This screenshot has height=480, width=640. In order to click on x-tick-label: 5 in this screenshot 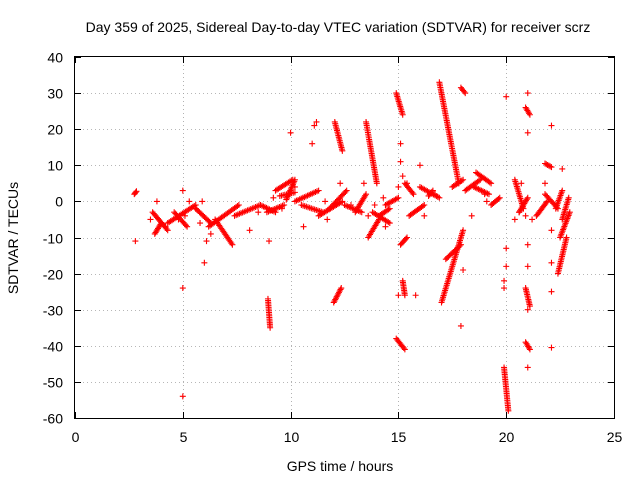, I will do `click(184, 437)`.